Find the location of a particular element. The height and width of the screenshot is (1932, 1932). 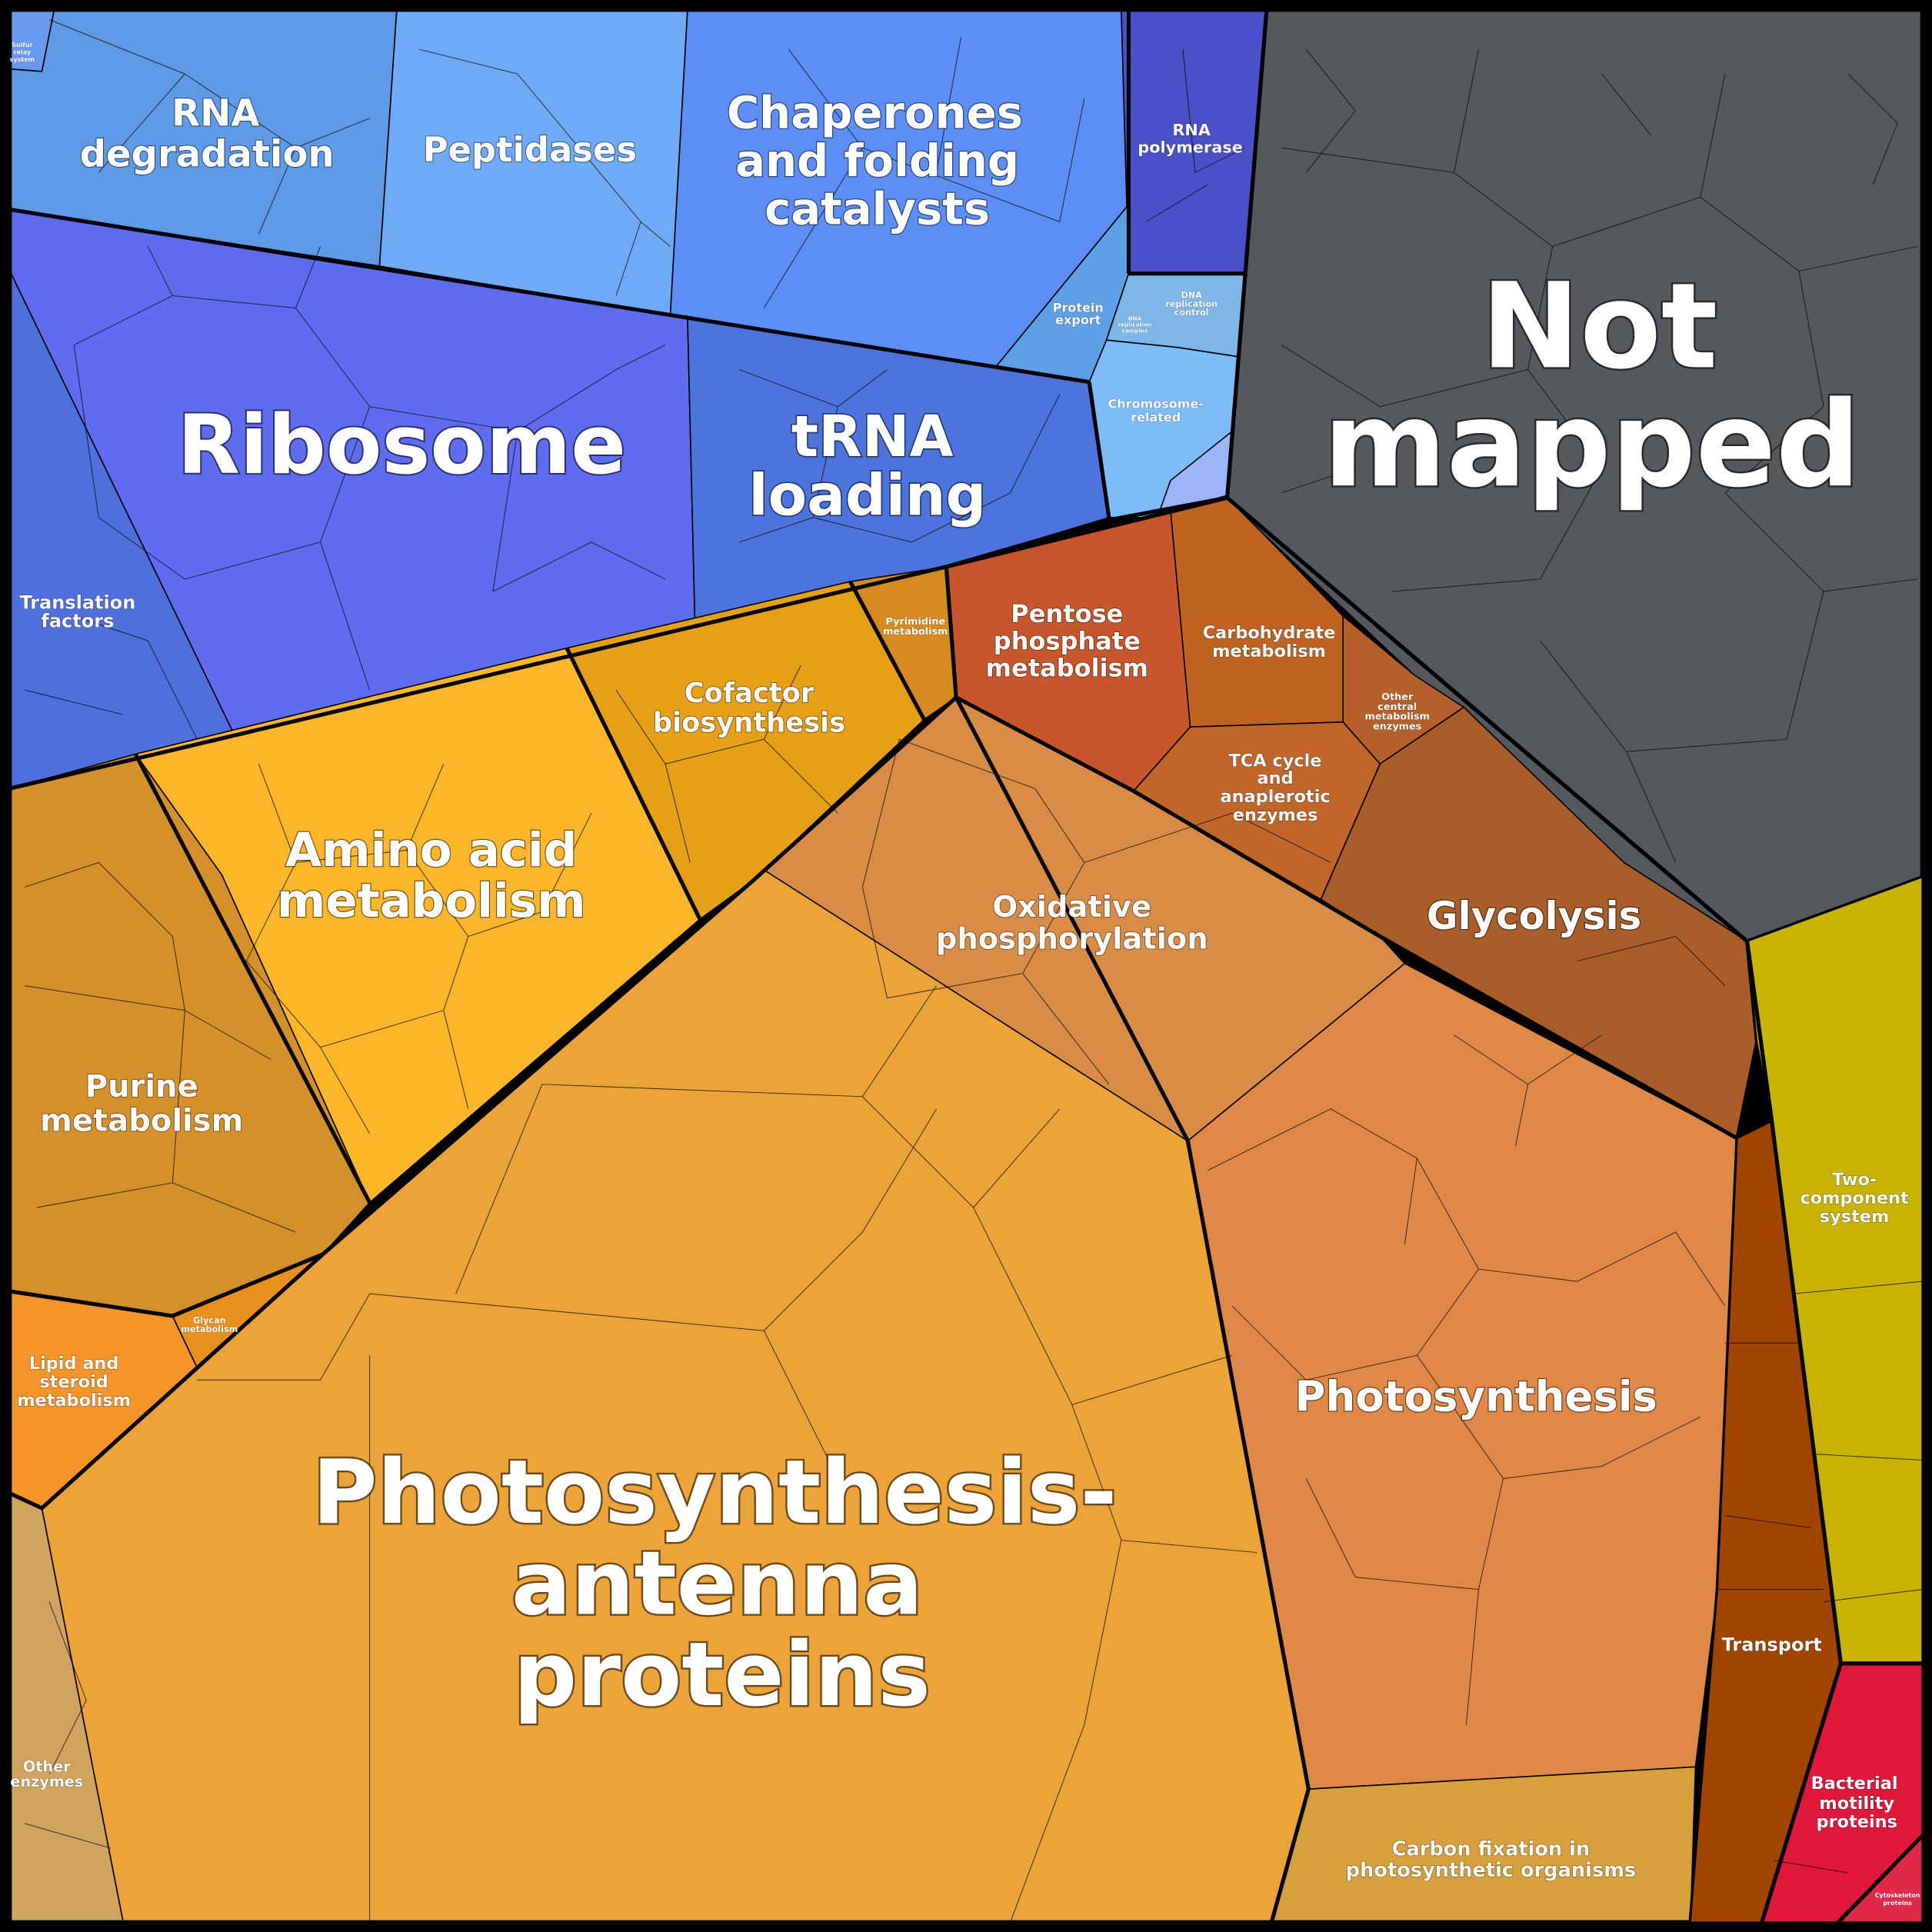

label-ocm-2: central is located at coordinates (1397, 707).